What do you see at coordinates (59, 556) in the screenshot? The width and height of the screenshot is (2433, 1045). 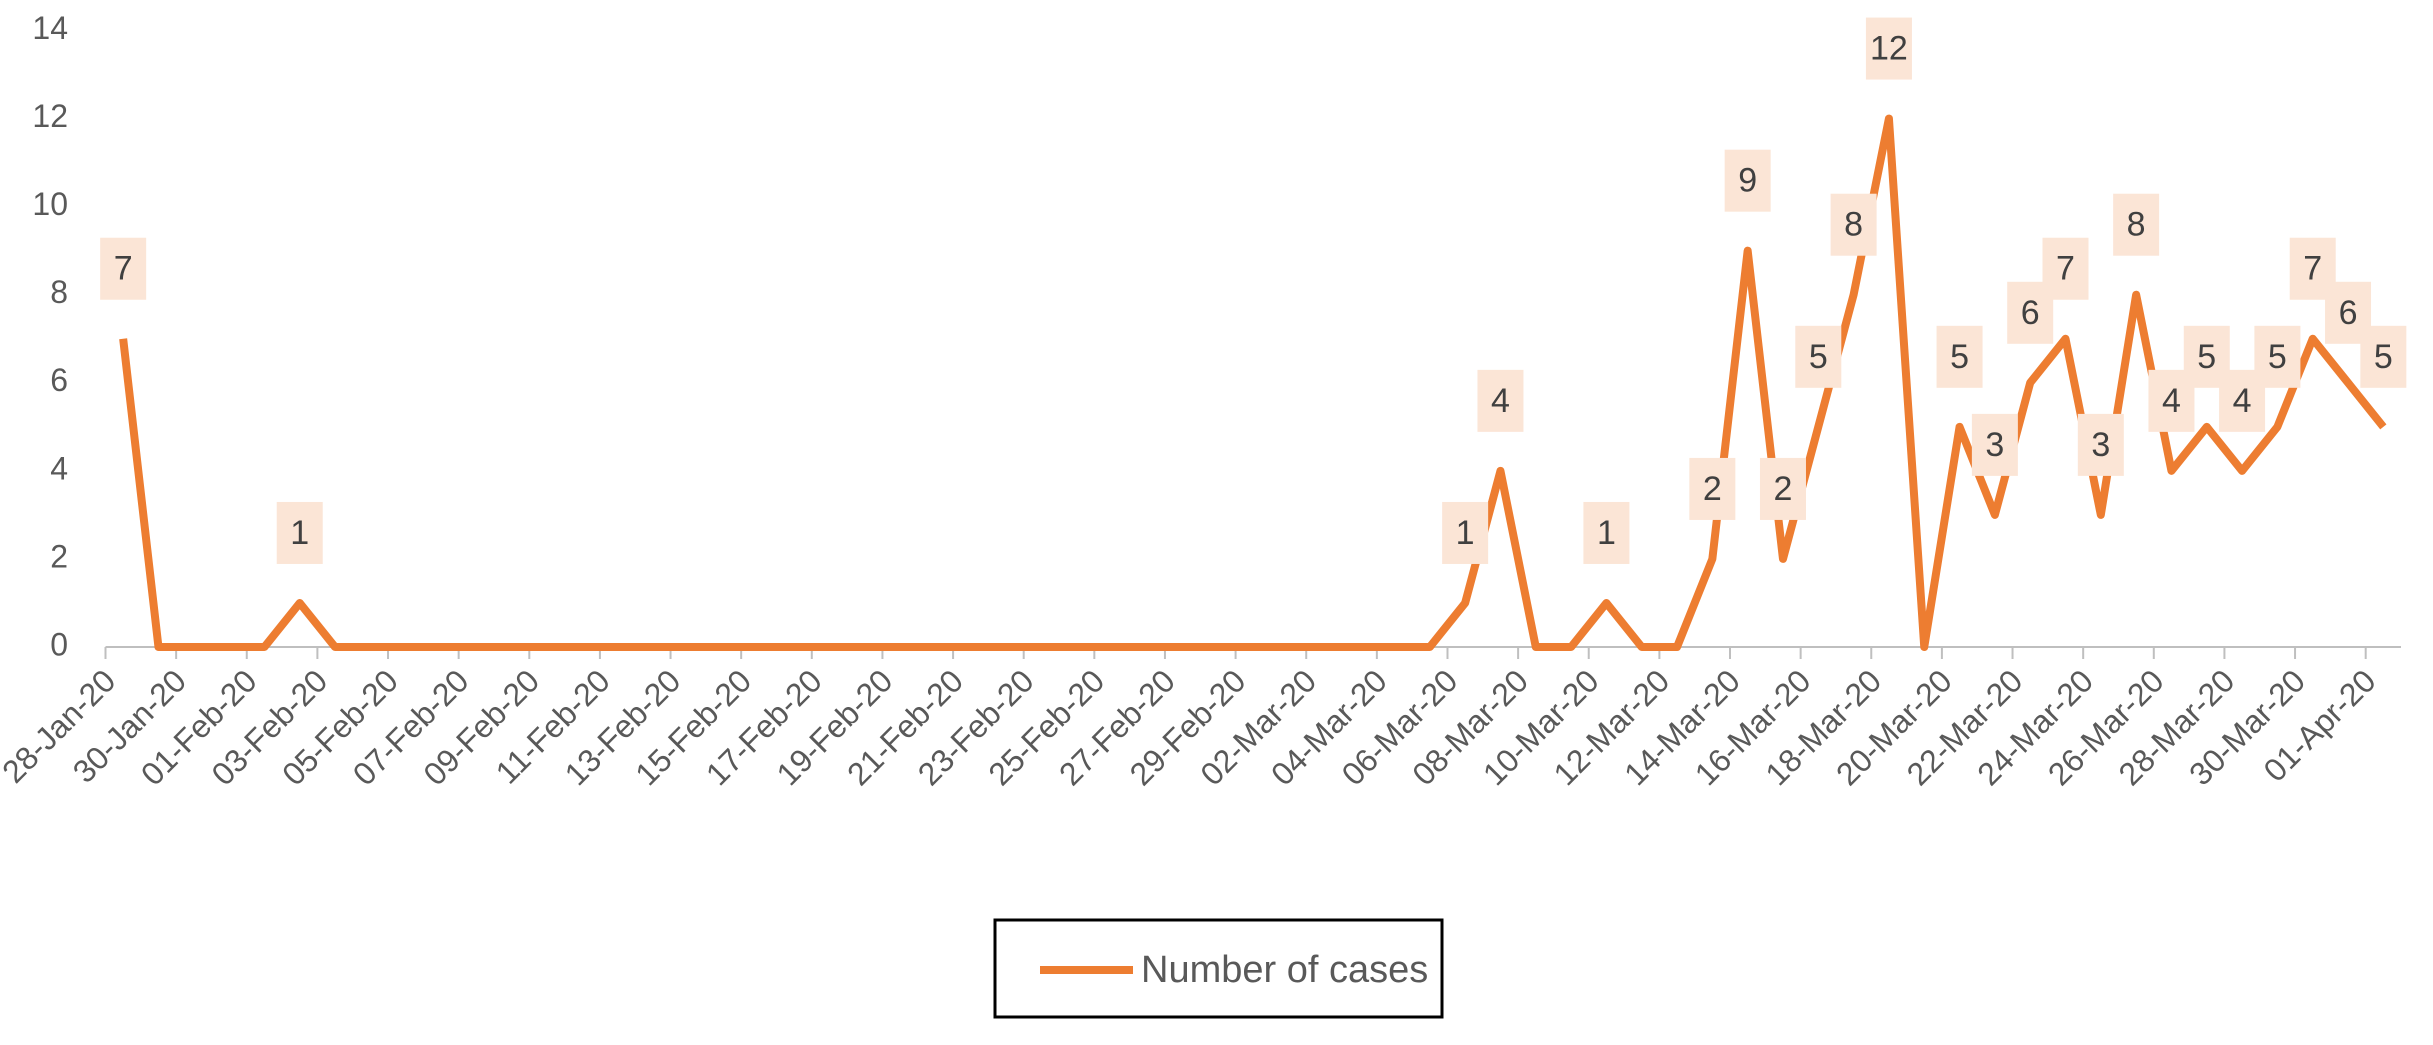 I see `y-tick-label: 2` at bounding box center [59, 556].